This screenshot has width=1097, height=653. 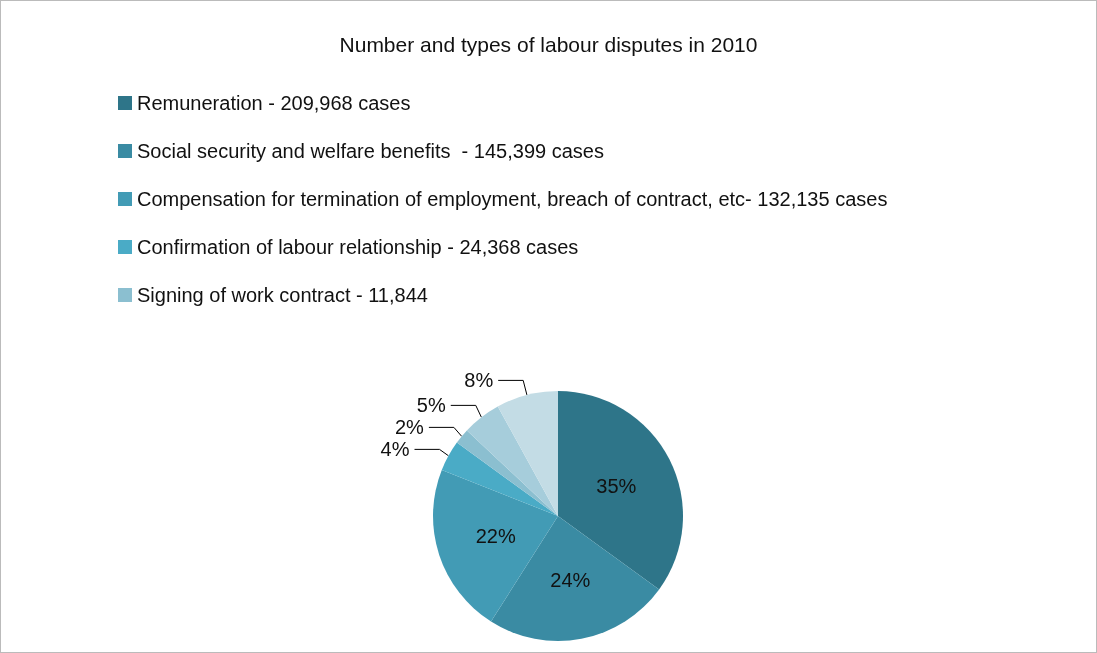 I want to click on data-label: 22%, so click(x=495, y=536).